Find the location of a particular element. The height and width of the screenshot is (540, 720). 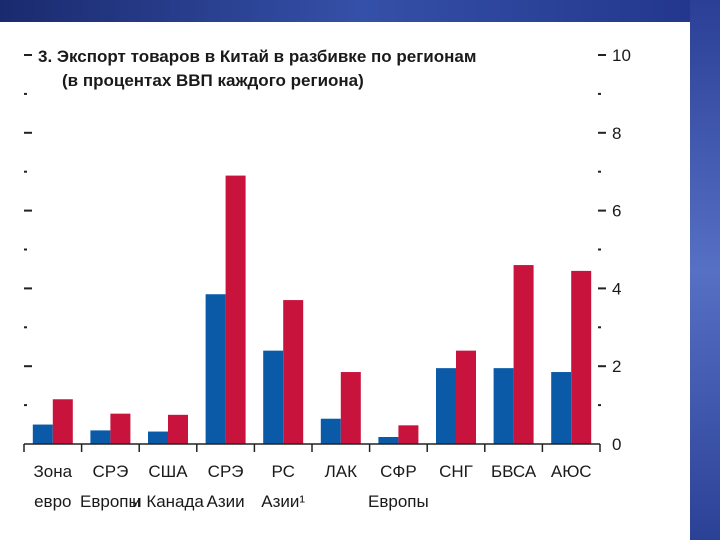

y-tick-label: 8 is located at coordinates (616, 133).